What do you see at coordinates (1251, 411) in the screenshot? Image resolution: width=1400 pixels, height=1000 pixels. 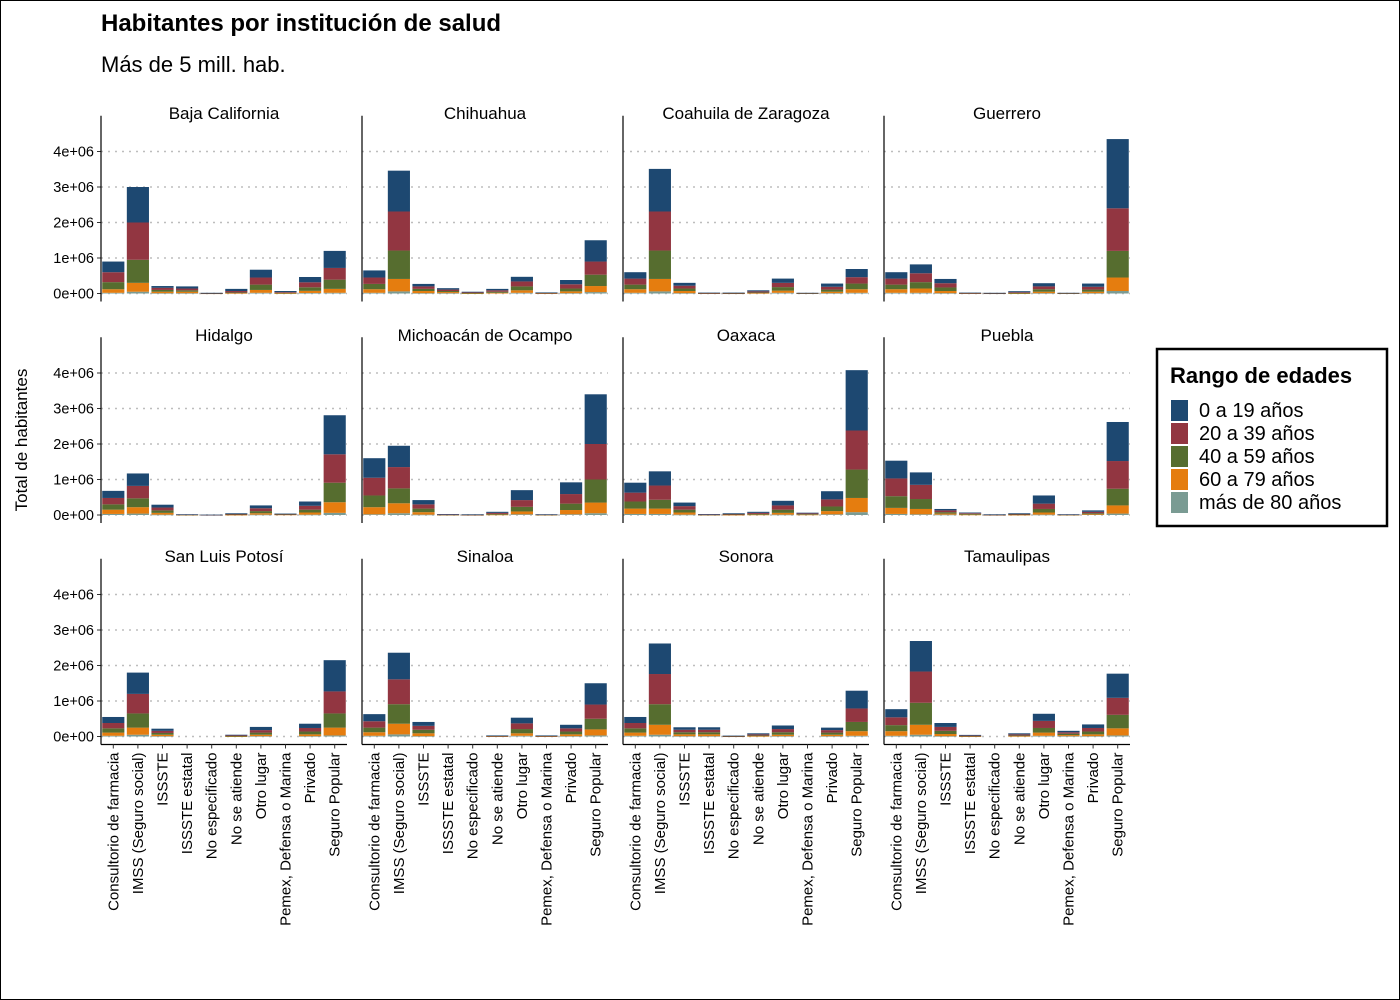 I see `legend-entry-label: 0 a 19 años` at bounding box center [1251, 411].